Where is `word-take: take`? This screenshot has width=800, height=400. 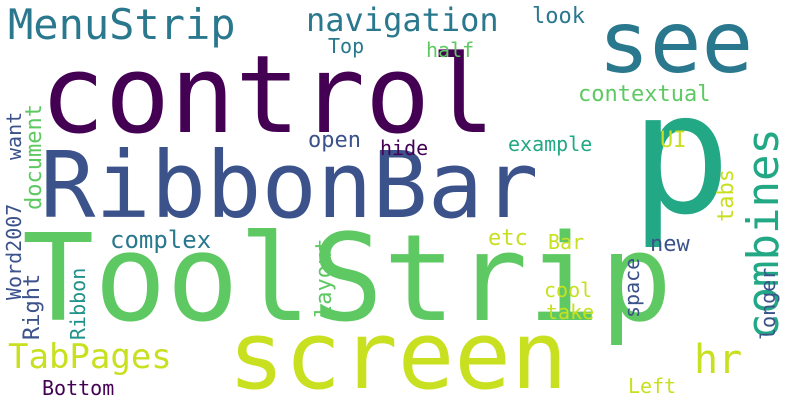
word-take: take is located at coordinates (570, 312).